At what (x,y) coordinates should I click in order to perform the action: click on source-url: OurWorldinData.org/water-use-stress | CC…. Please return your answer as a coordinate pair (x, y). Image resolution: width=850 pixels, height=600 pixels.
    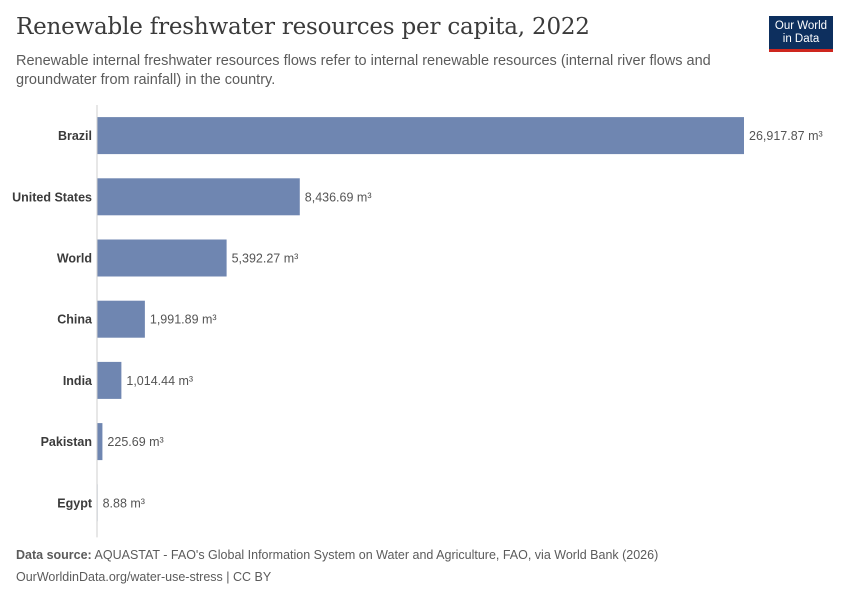
    Looking at the image, I should click on (144, 577).